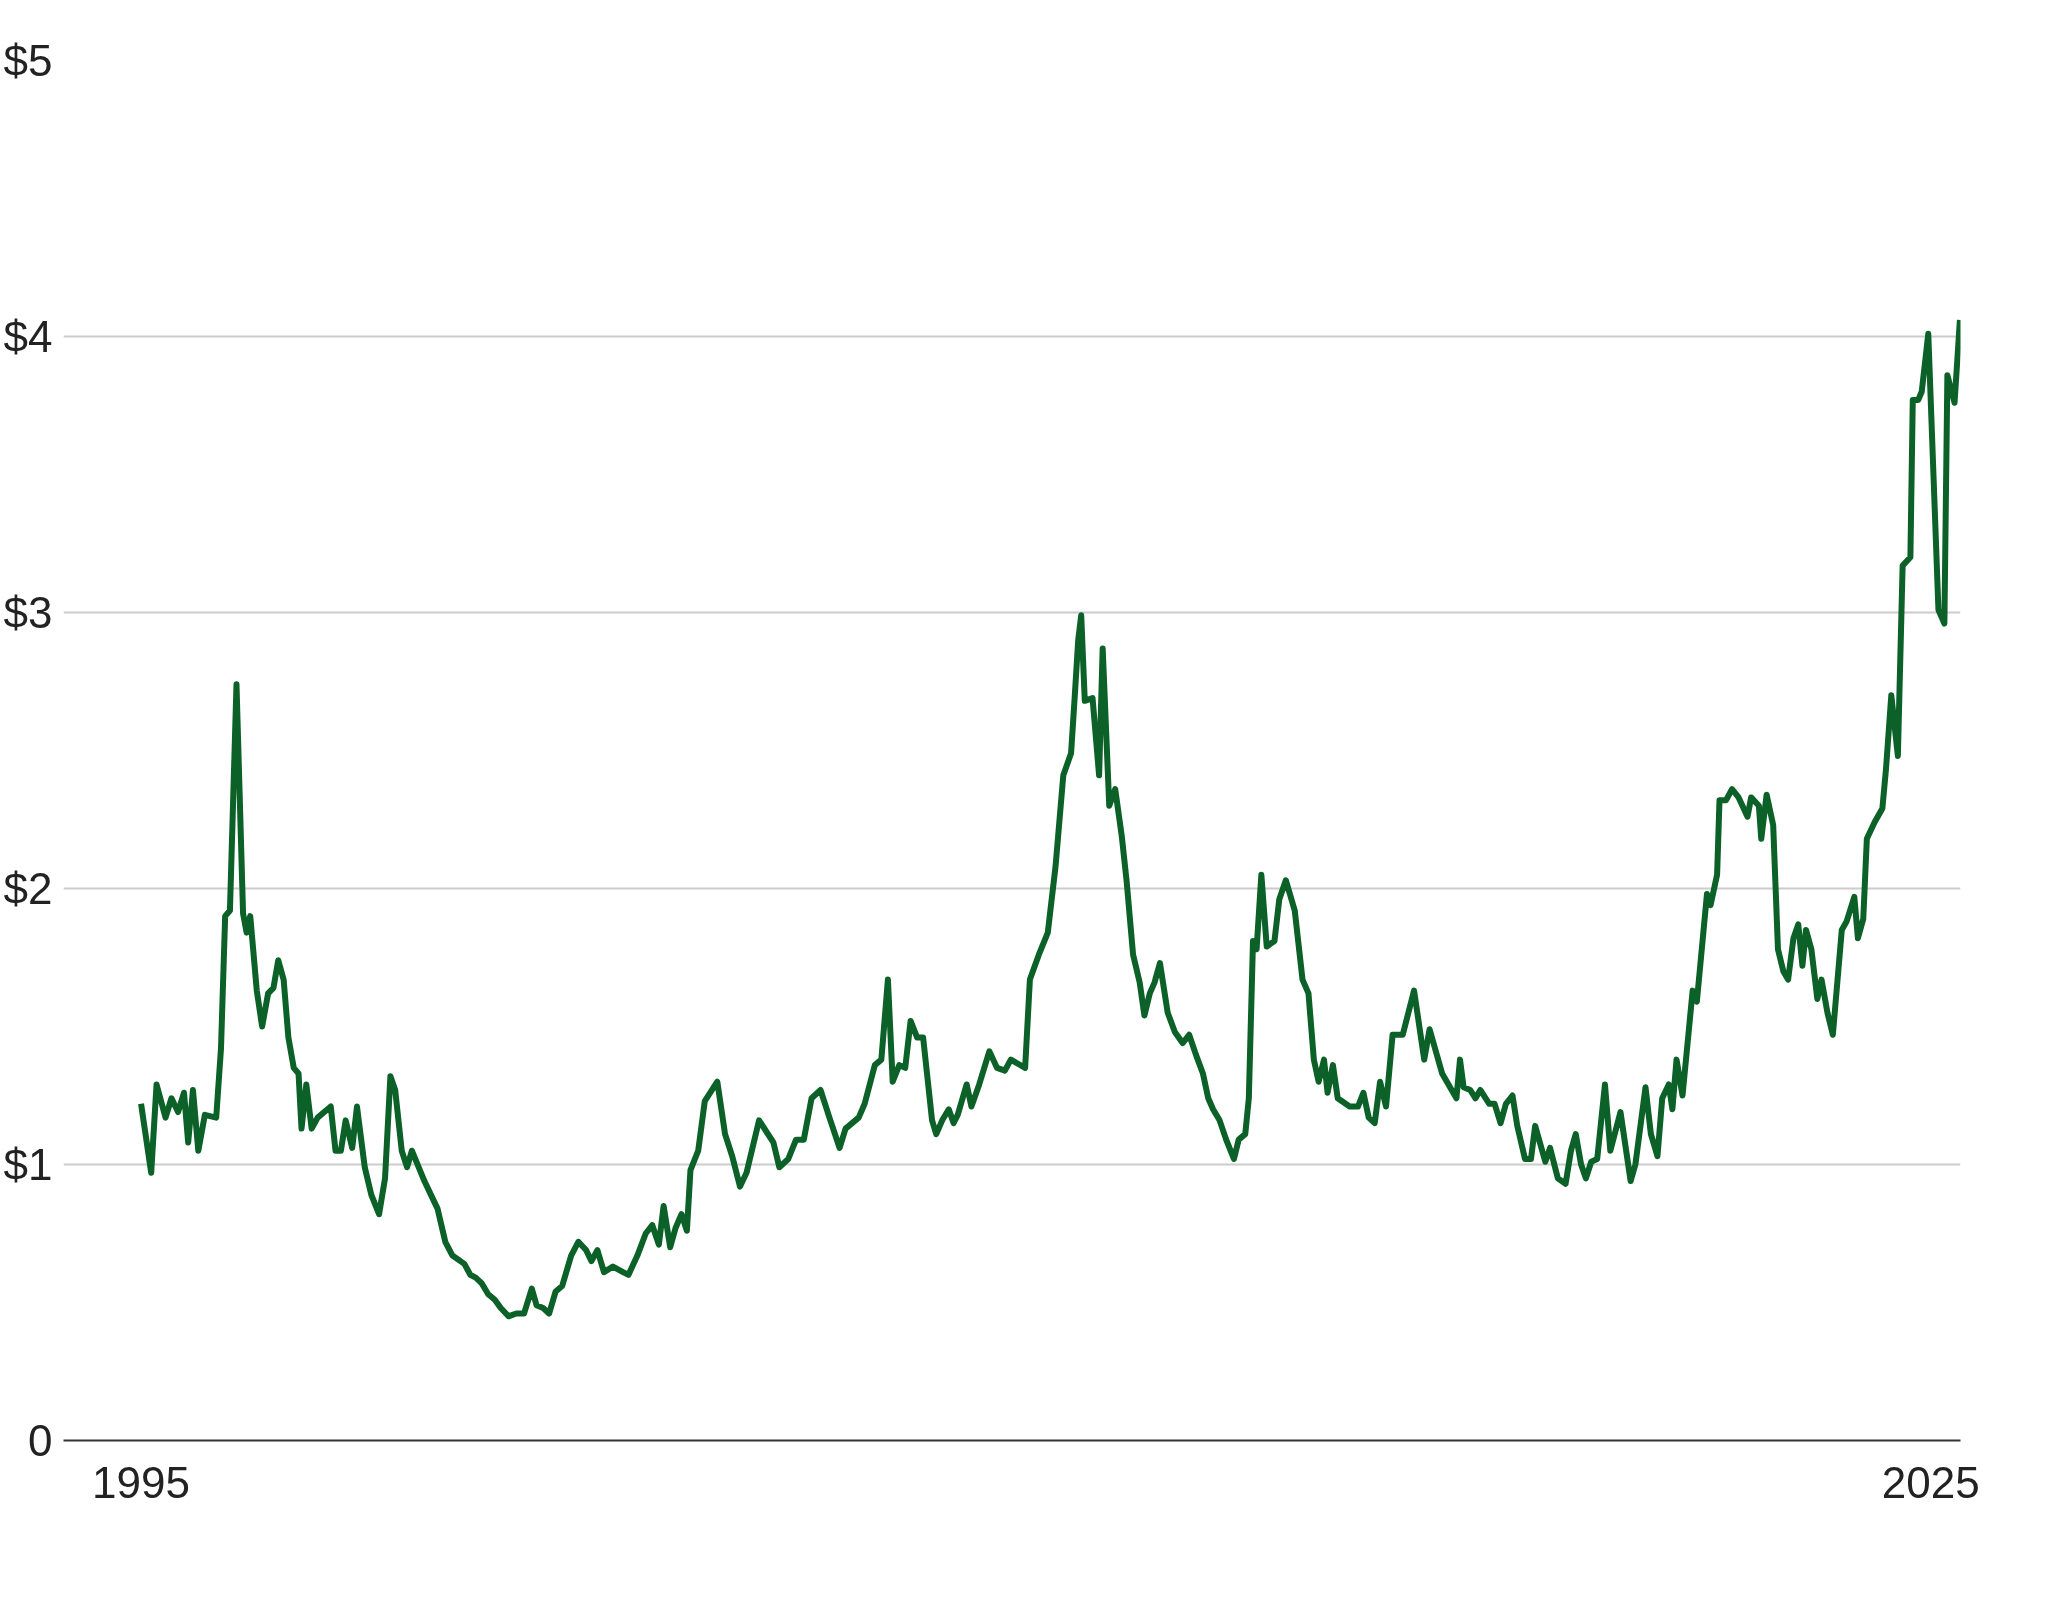  I want to click on y-tick-label: $4, so click(28, 336).